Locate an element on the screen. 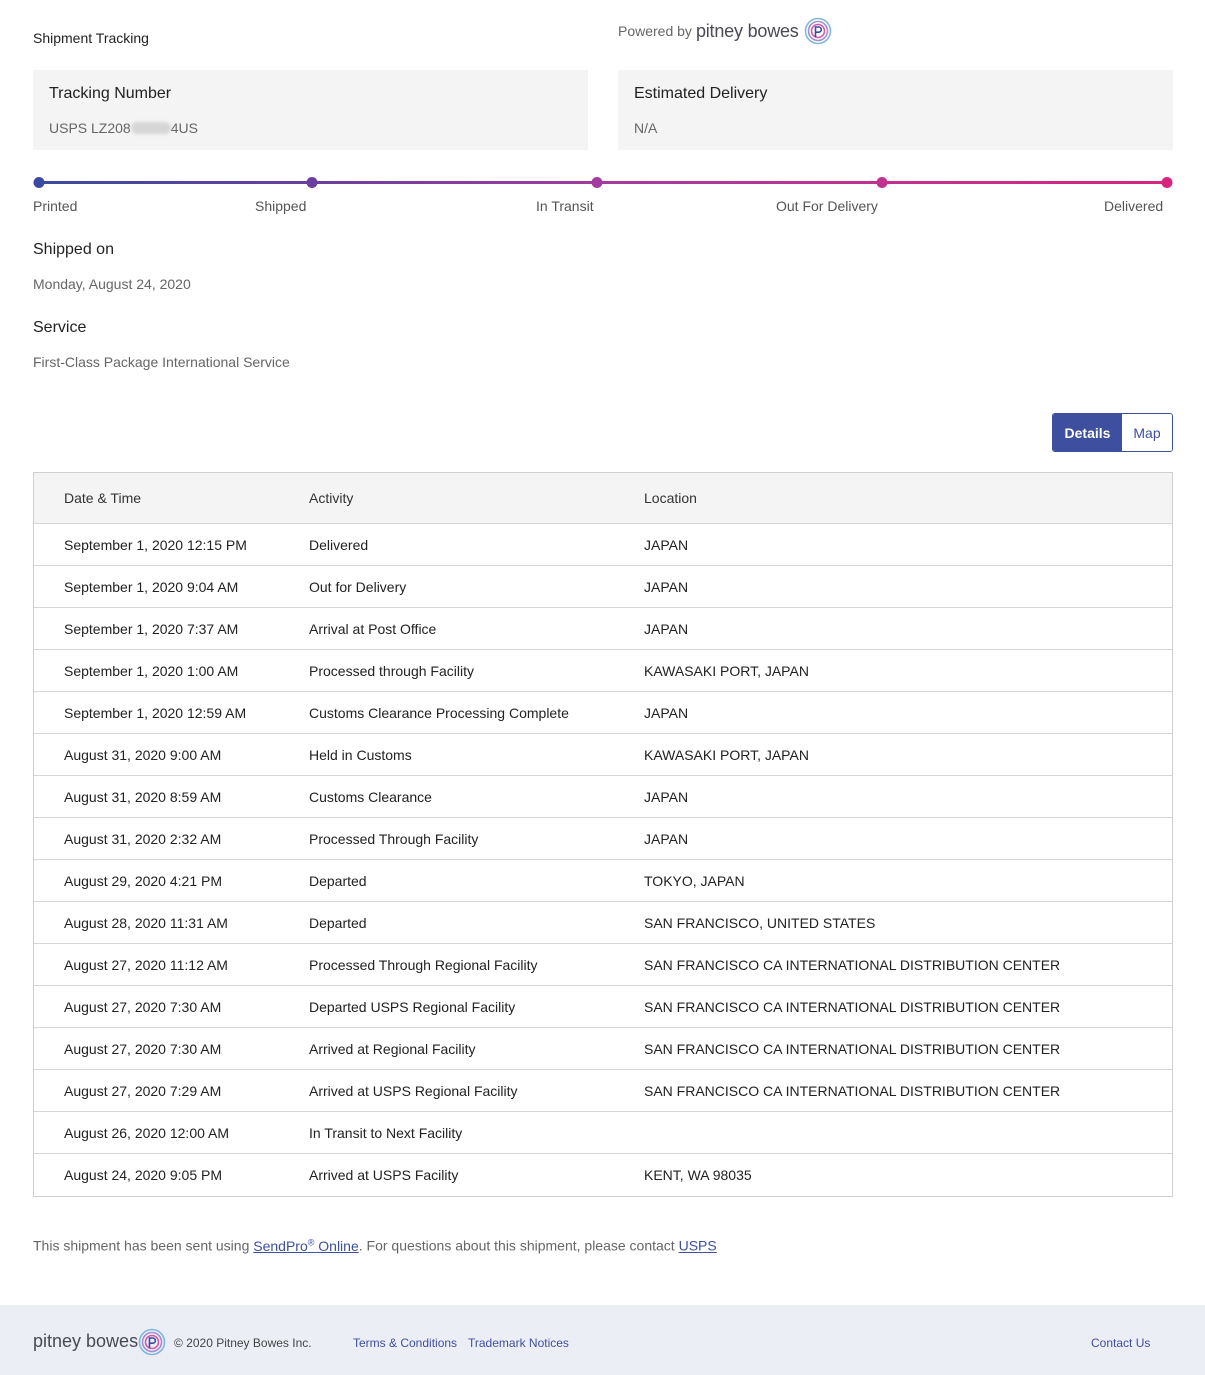  cell-date-time: September 1, 2020 12:15 PM is located at coordinates (155, 544).